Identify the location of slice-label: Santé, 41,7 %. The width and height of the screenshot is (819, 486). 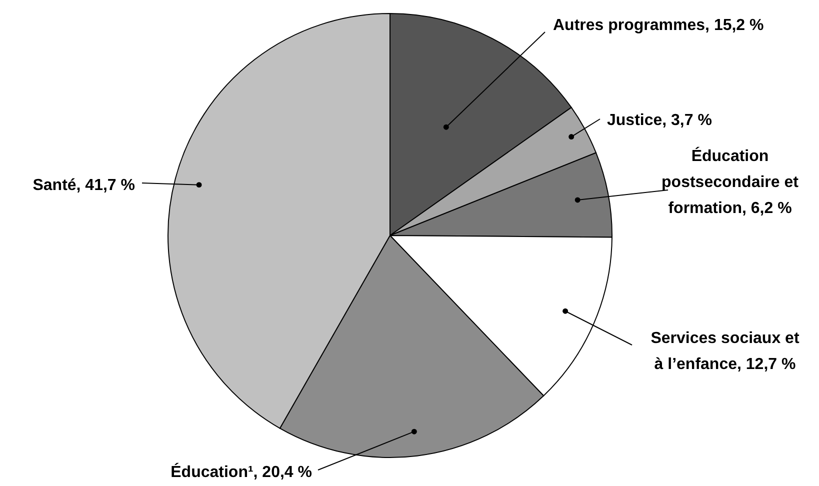
(83, 185).